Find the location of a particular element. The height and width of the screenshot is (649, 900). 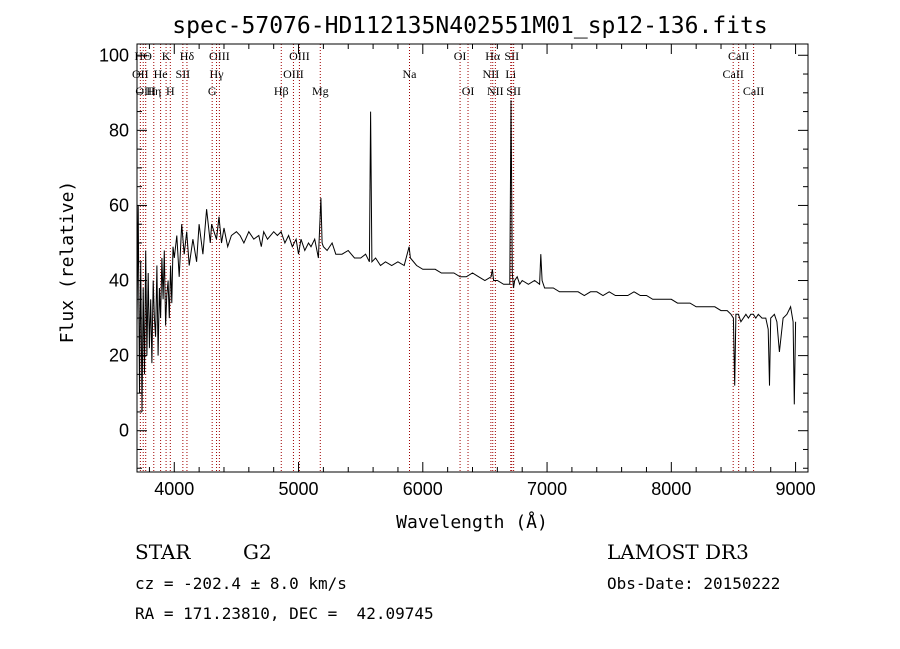

line-marker-label-7: H is located at coordinates (170, 91).